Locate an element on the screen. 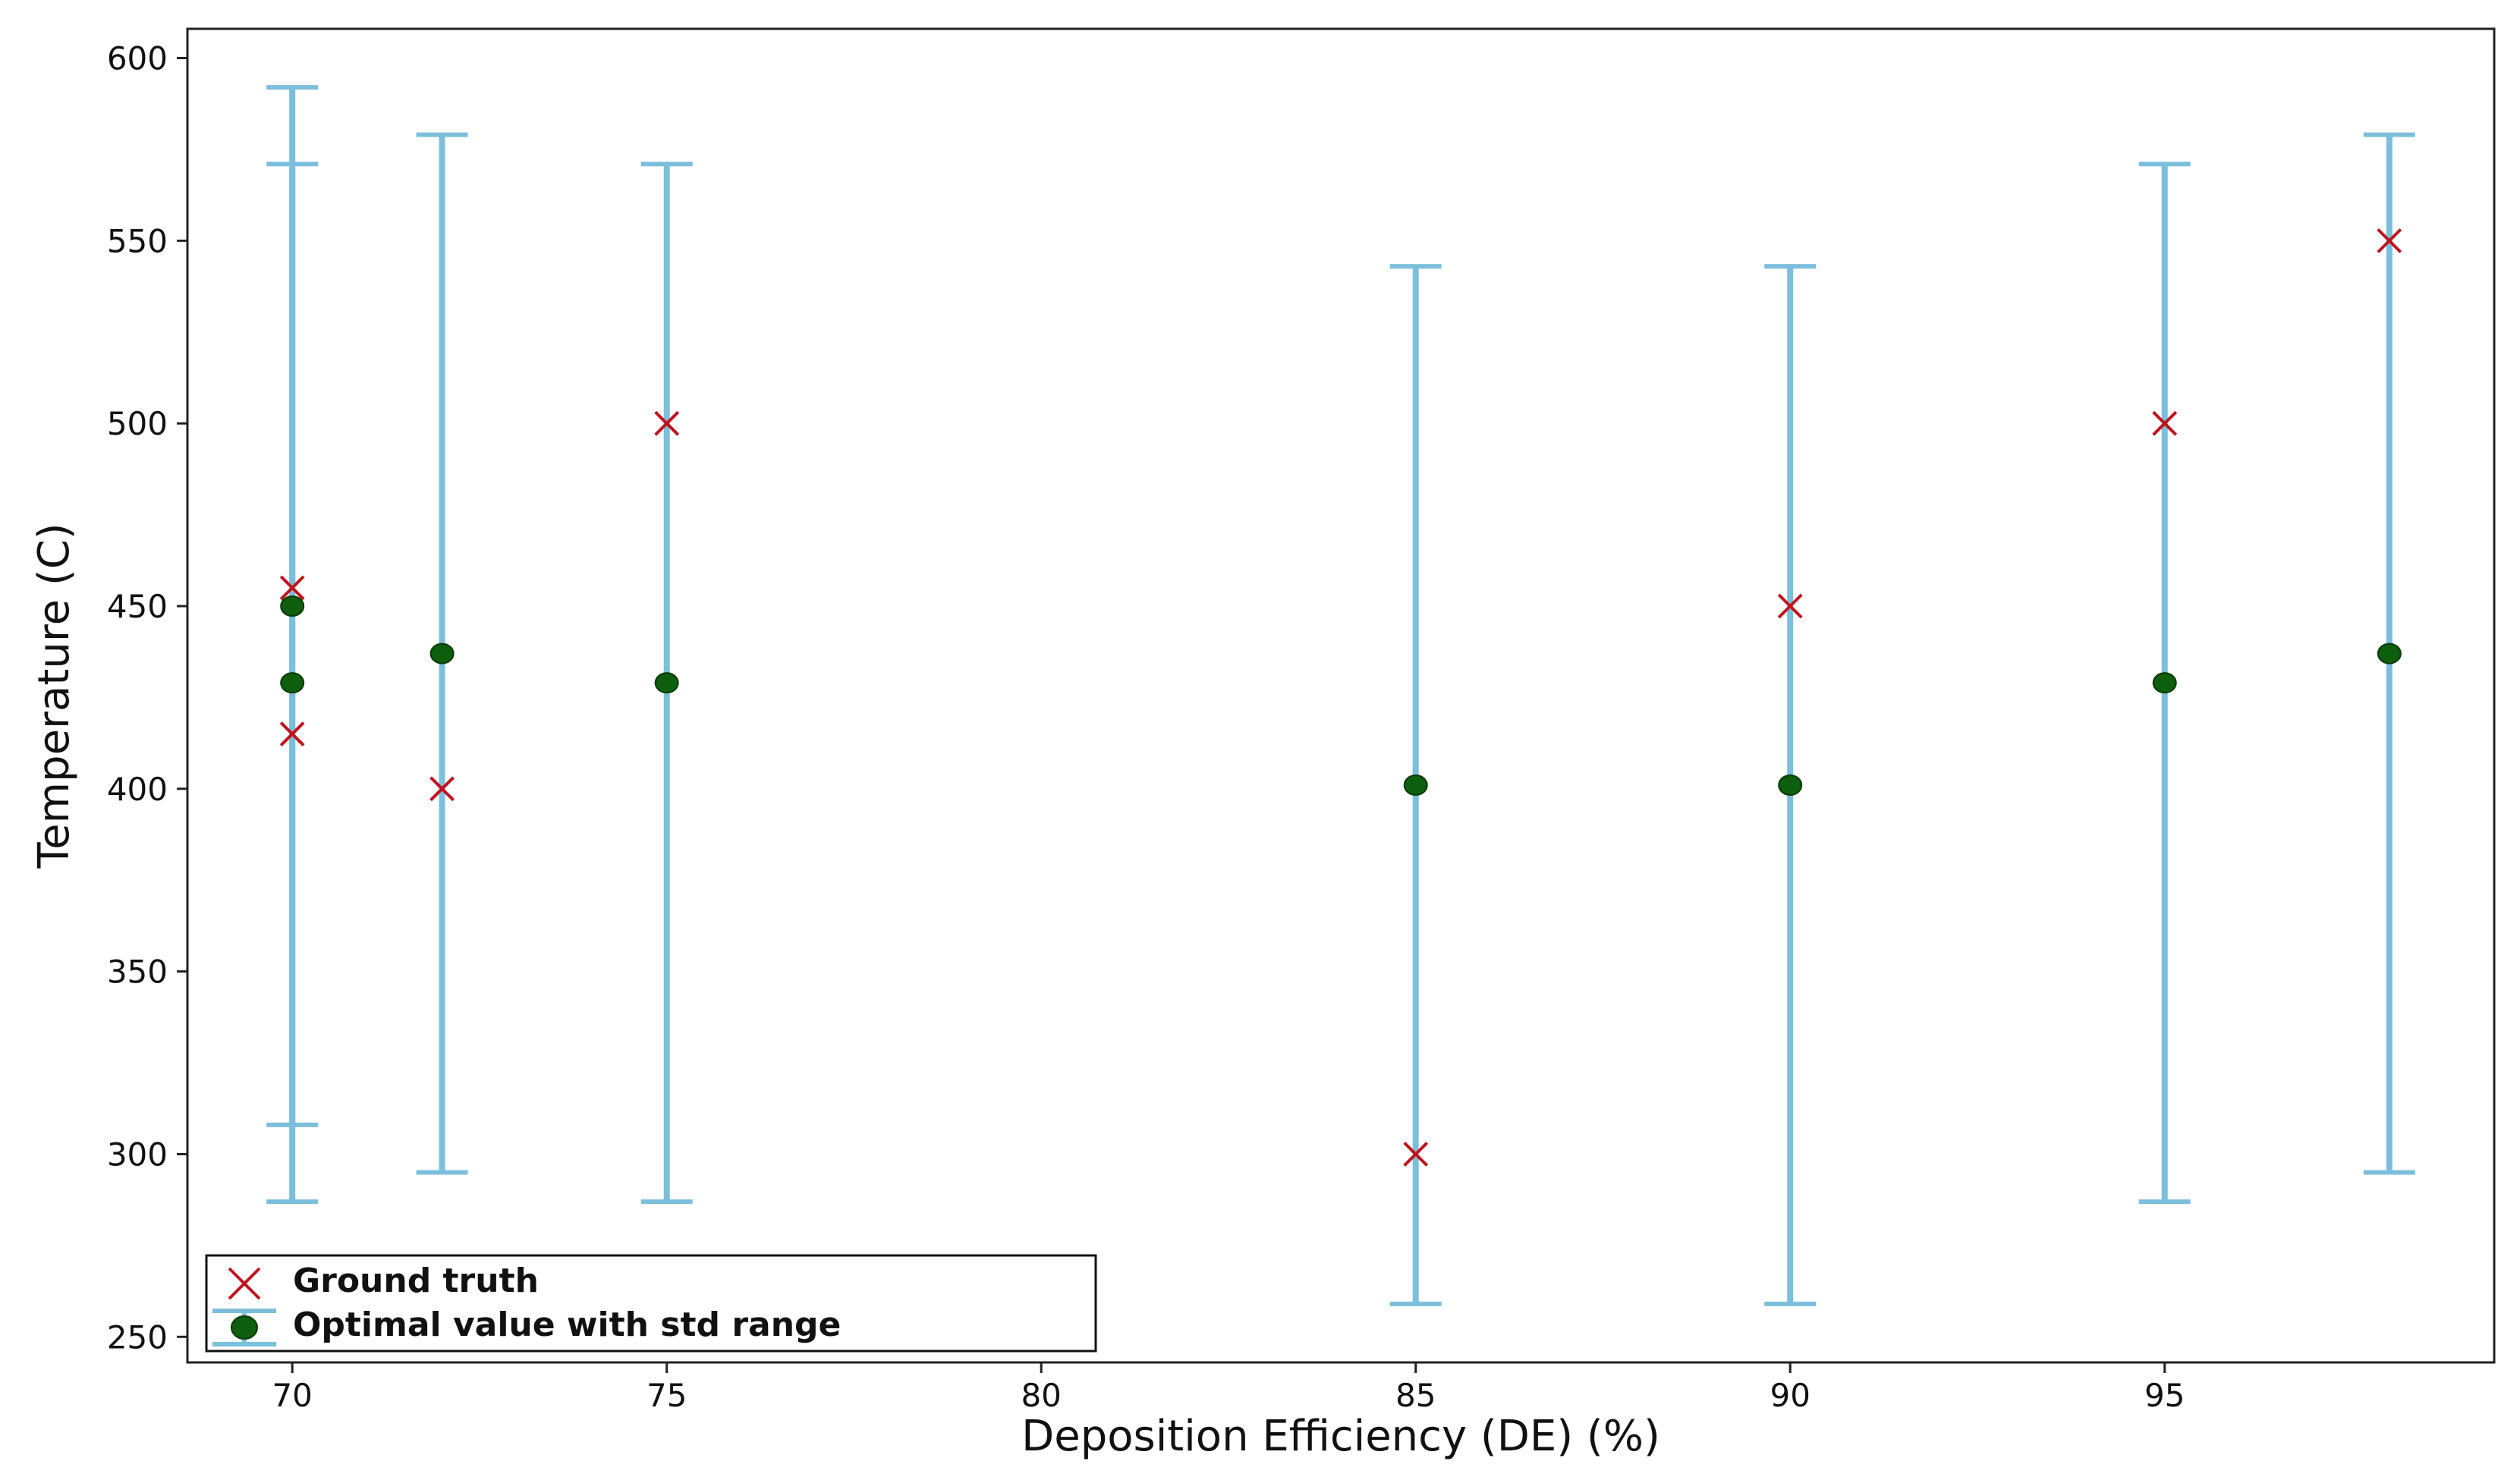 The width and height of the screenshot is (2520, 1480). legend-box is located at coordinates (651, 1303).